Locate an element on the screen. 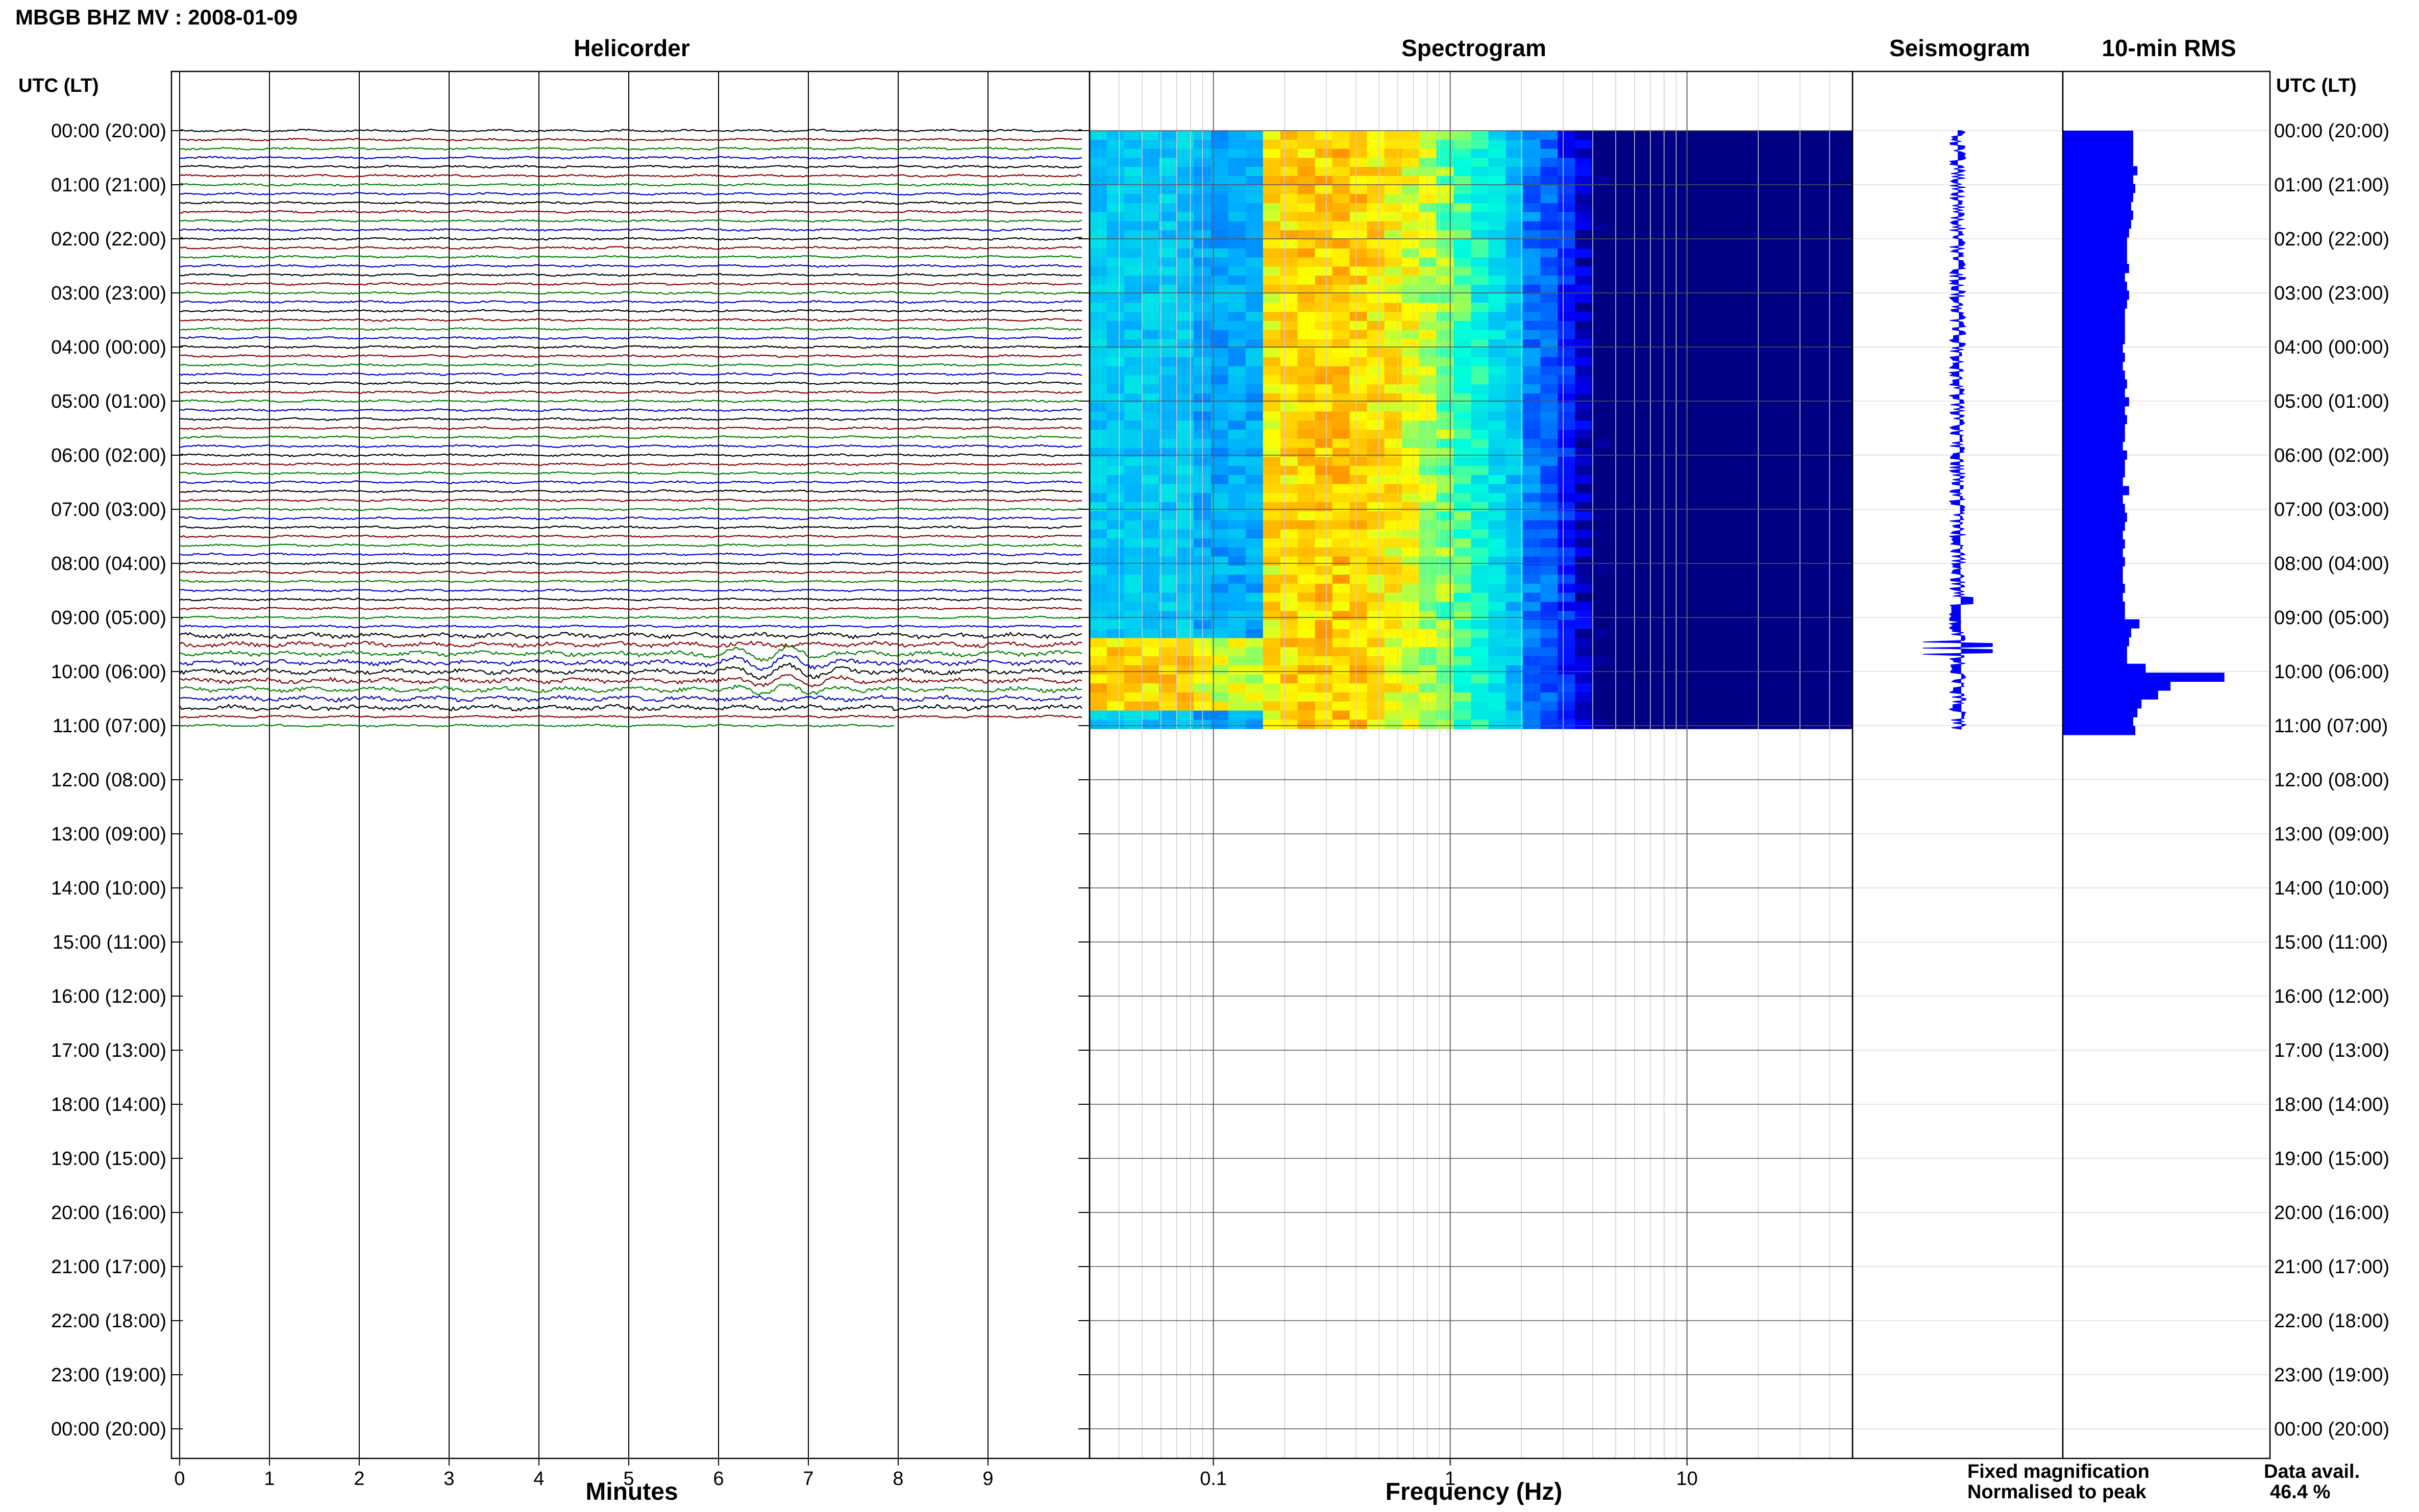  time-axis-label-right: UTC (LT) is located at coordinates (2316, 85).